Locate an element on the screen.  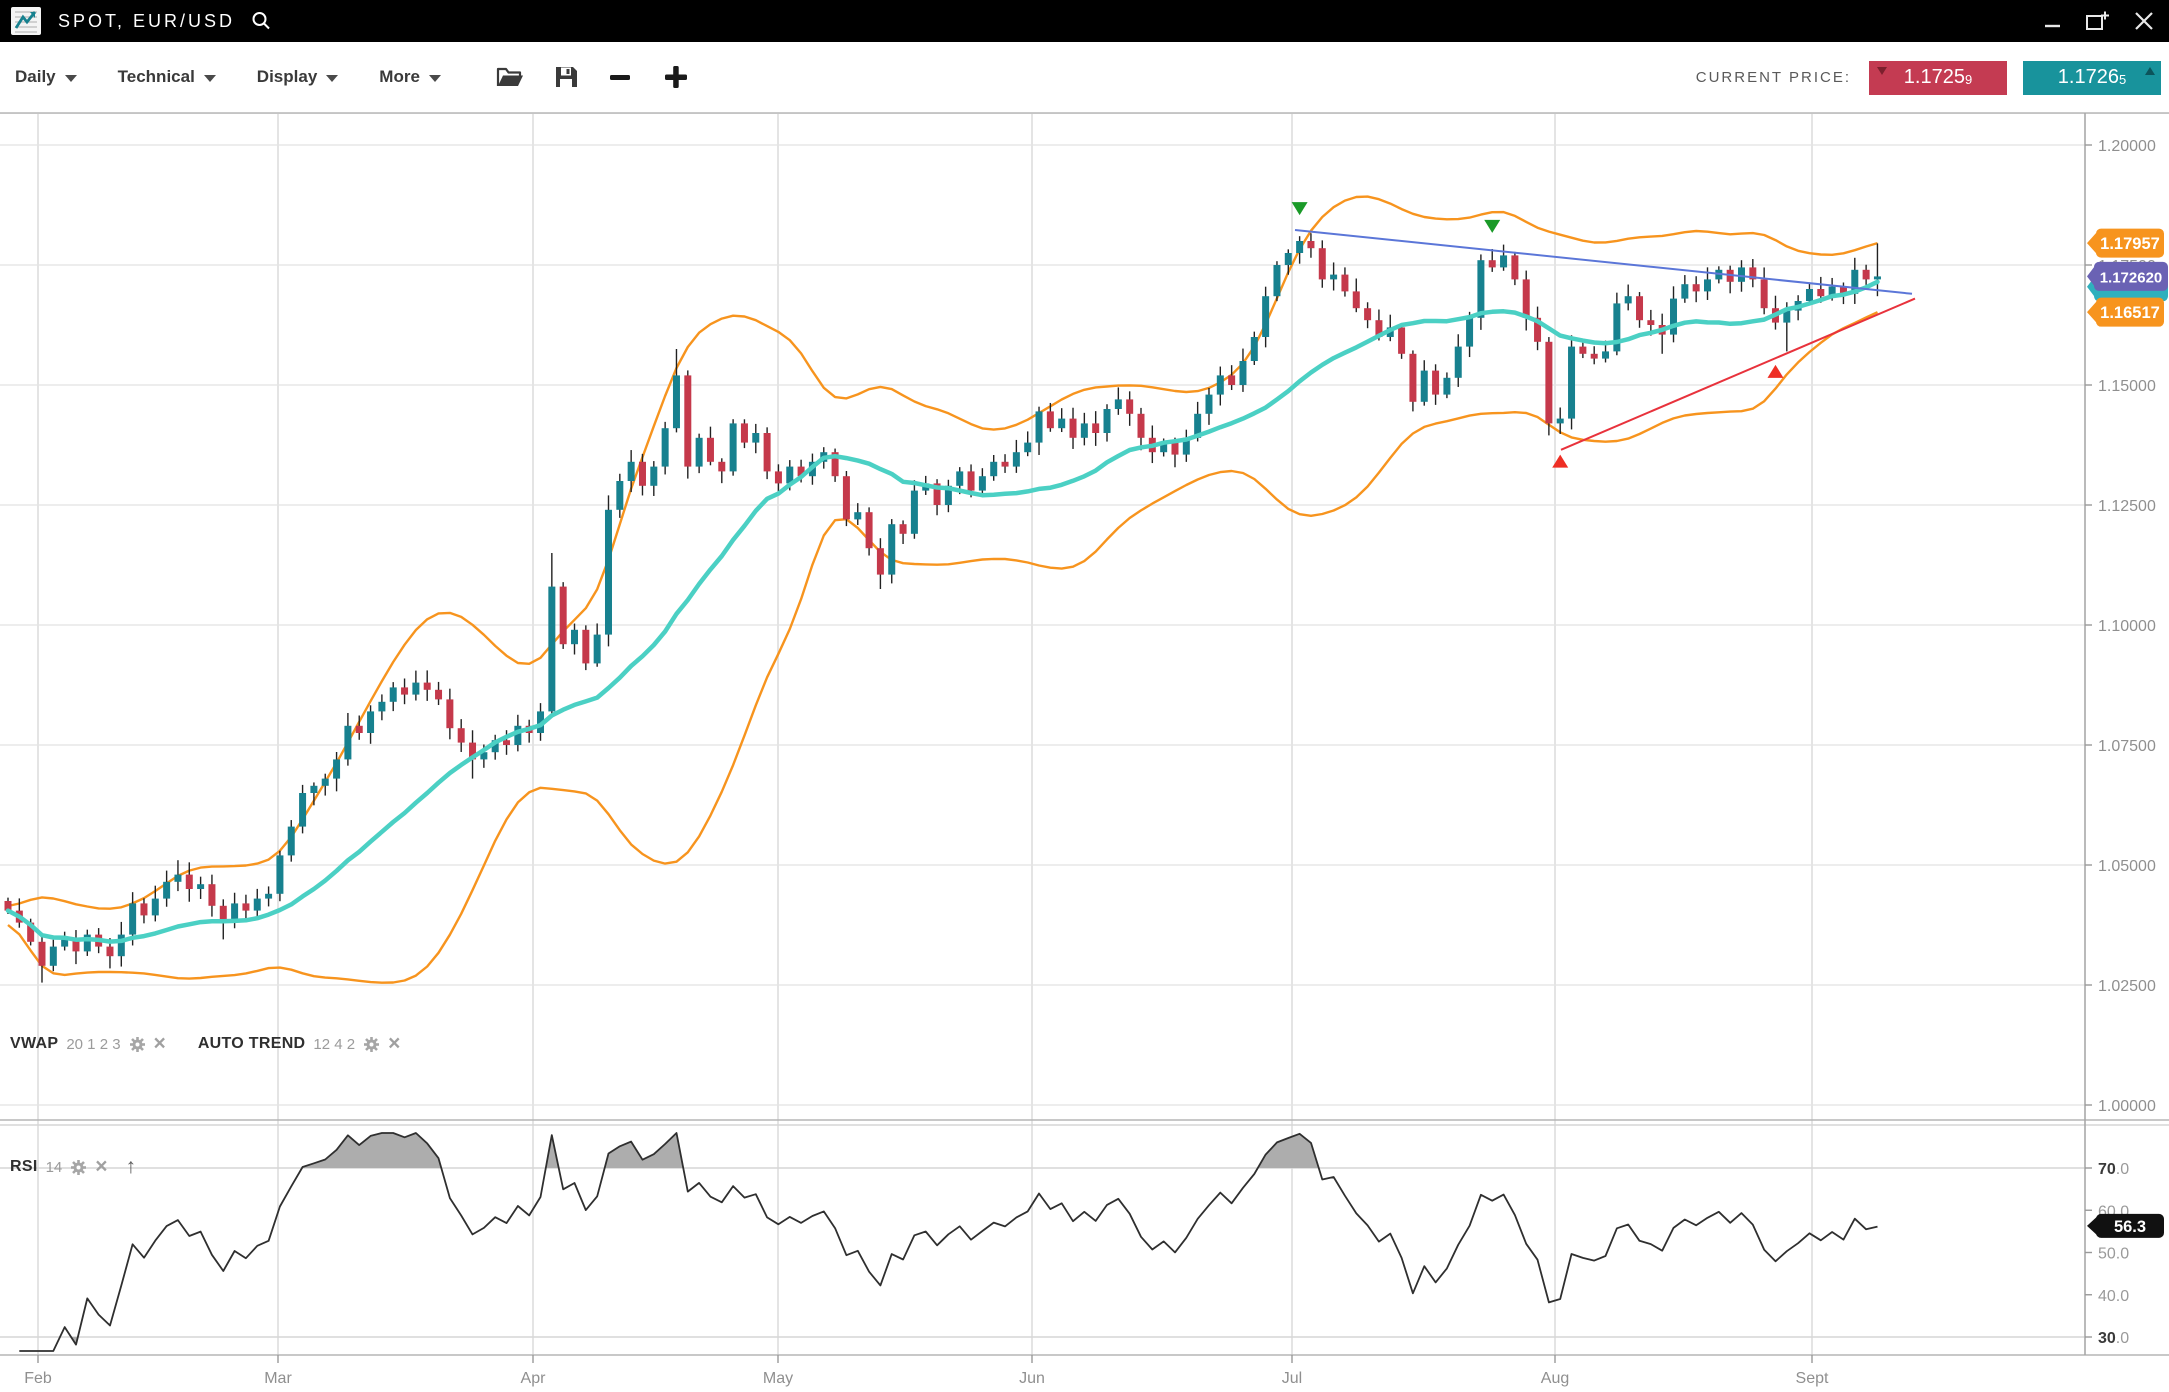
month-label: Jun is located at coordinates (1032, 1378).